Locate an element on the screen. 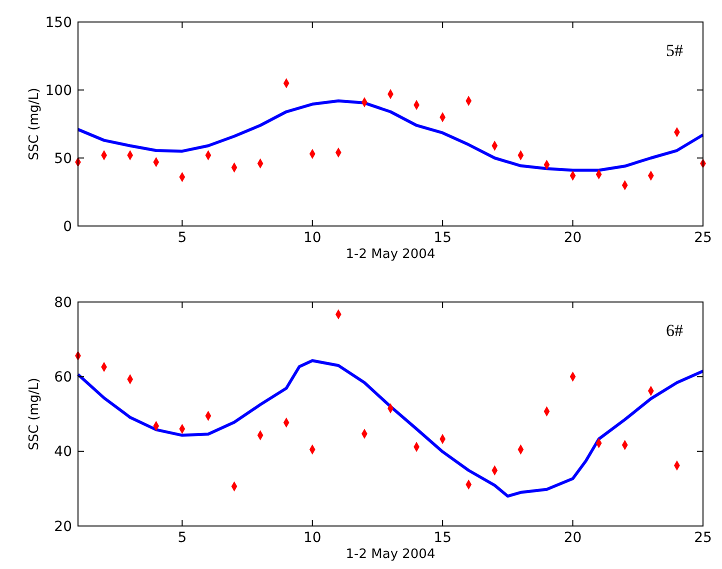 The height and width of the screenshot is (569, 722). y-tick-label: 80 is located at coordinates (63, 302).